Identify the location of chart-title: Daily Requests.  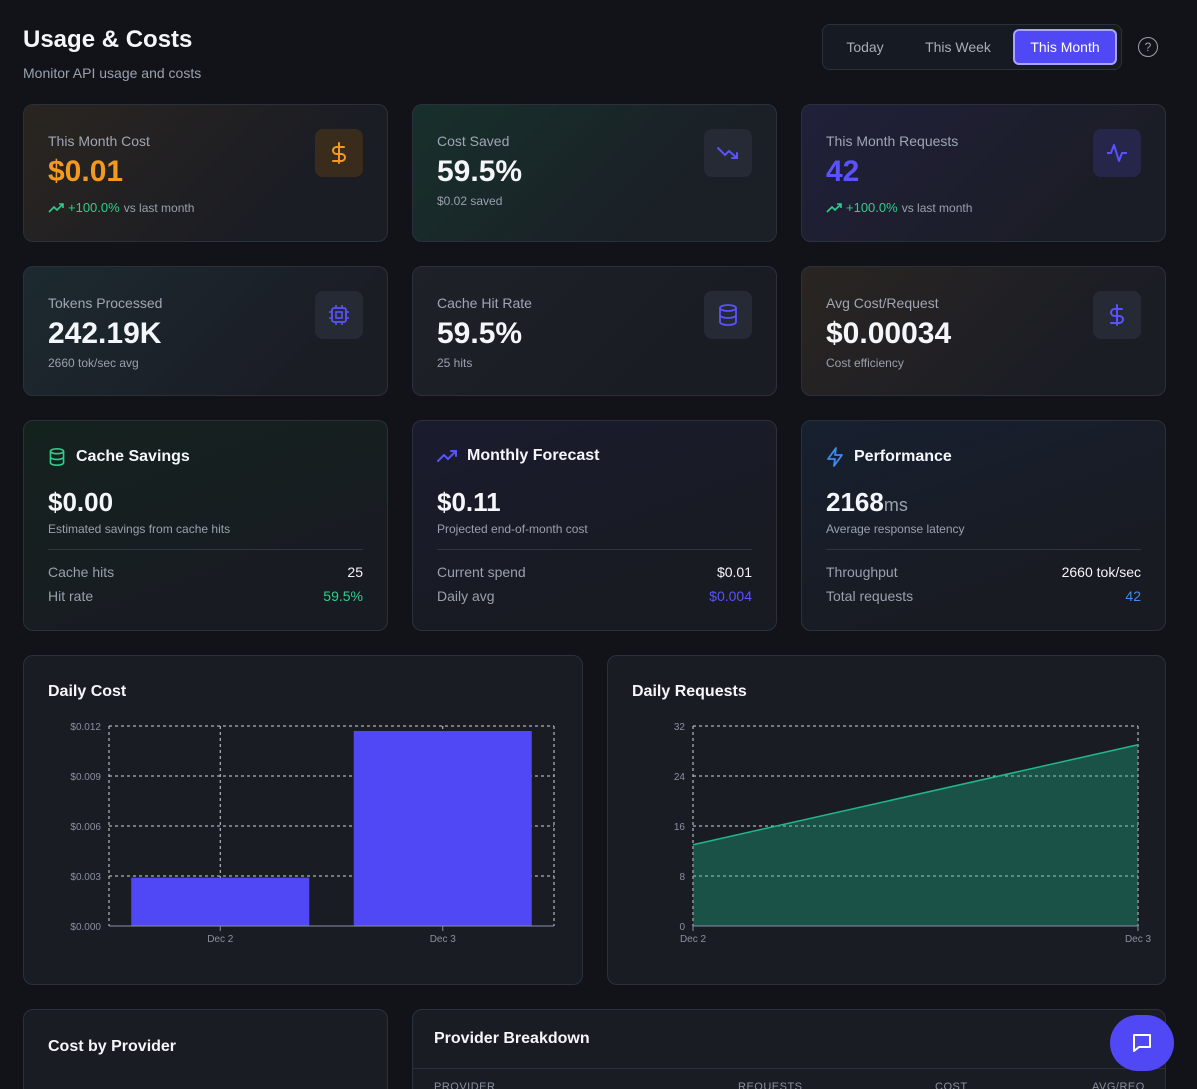
(689, 691).